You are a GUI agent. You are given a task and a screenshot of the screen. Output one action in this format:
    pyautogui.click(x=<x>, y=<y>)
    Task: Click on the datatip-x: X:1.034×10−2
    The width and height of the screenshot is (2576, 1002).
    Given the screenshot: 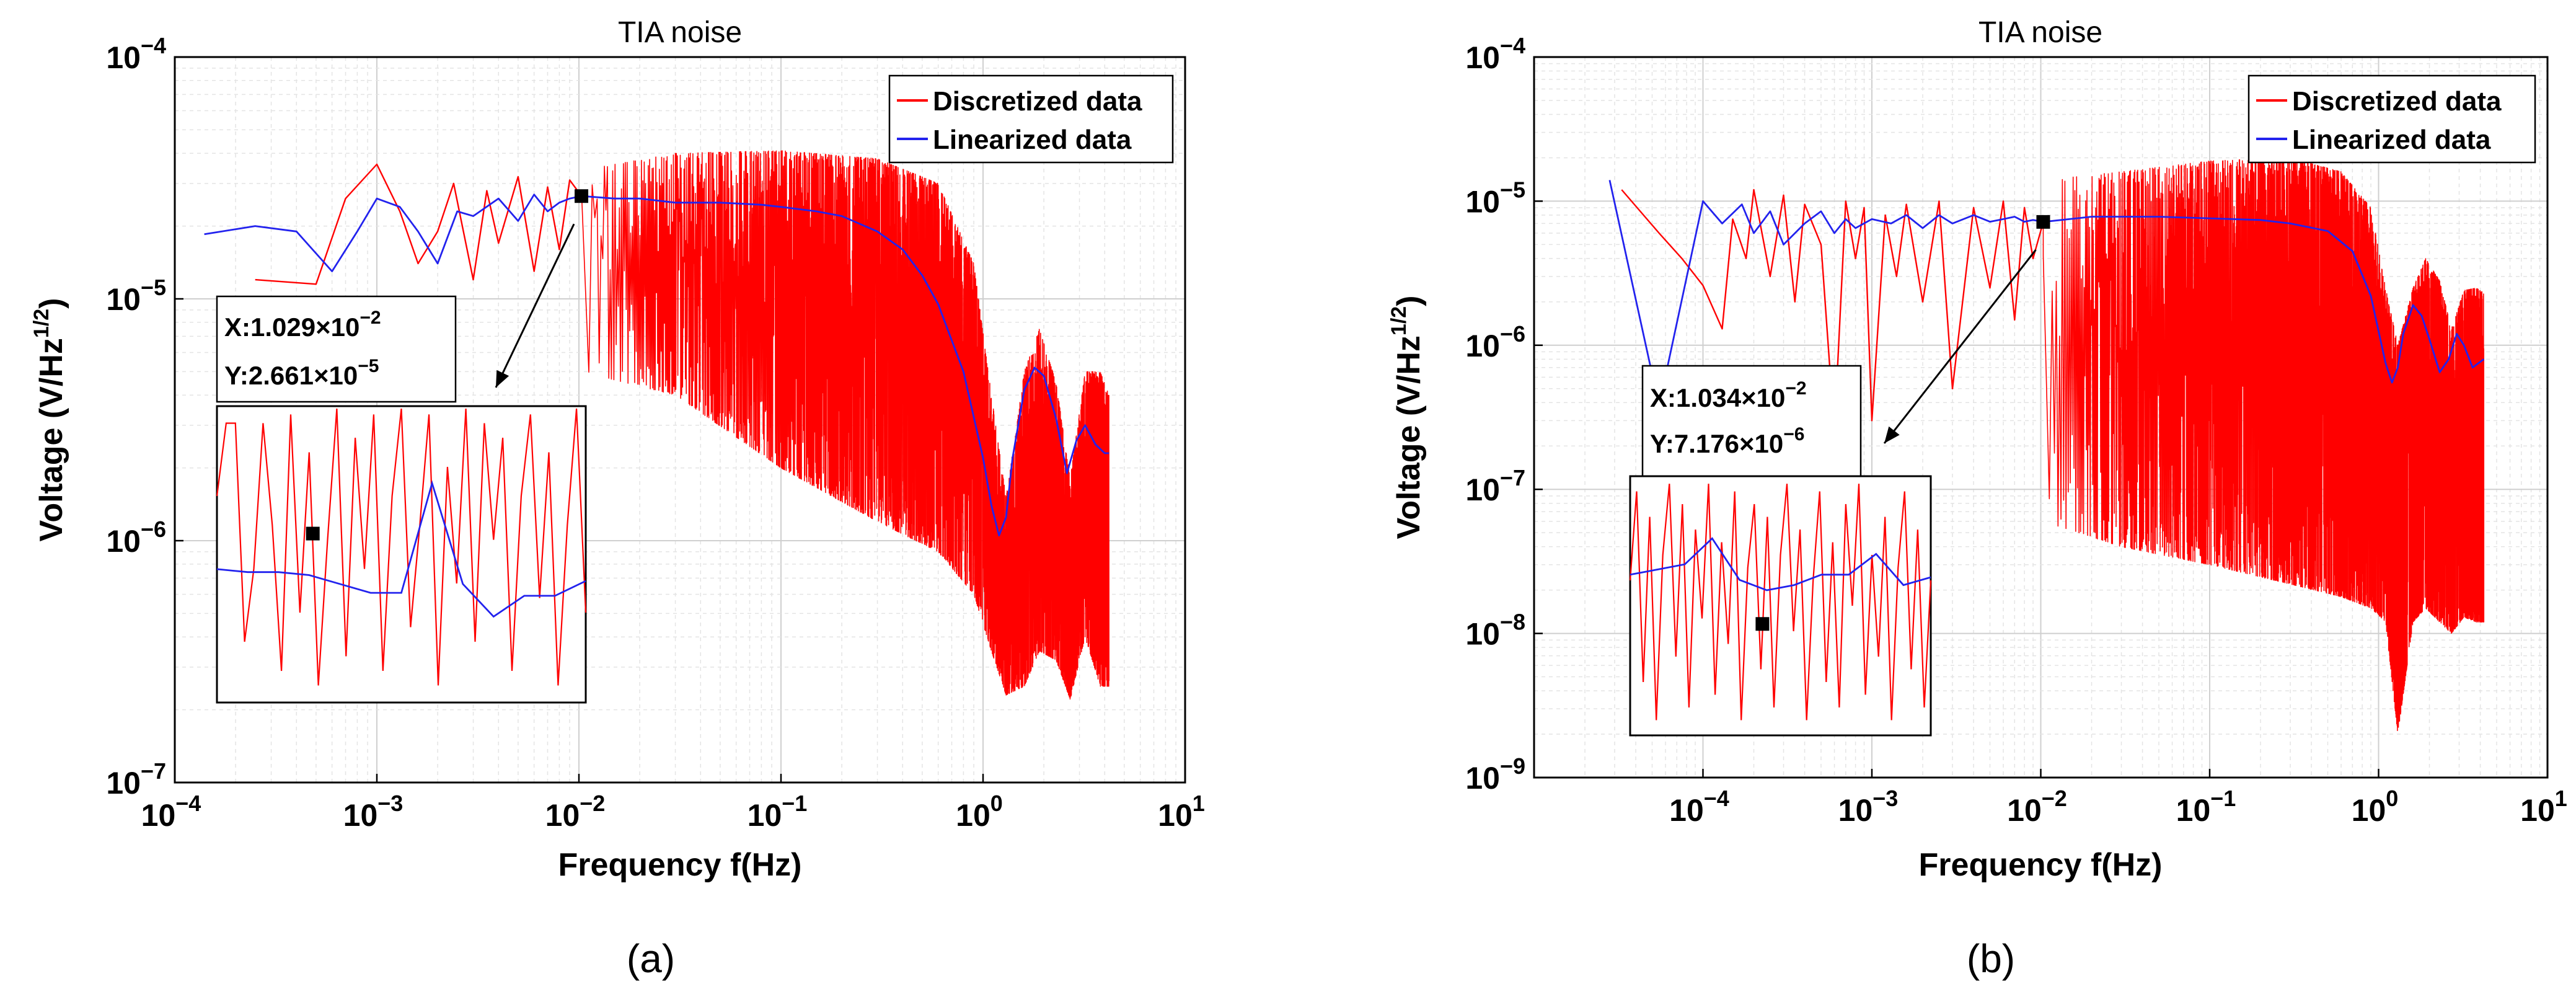 What is the action you would take?
    pyautogui.click(x=1728, y=395)
    